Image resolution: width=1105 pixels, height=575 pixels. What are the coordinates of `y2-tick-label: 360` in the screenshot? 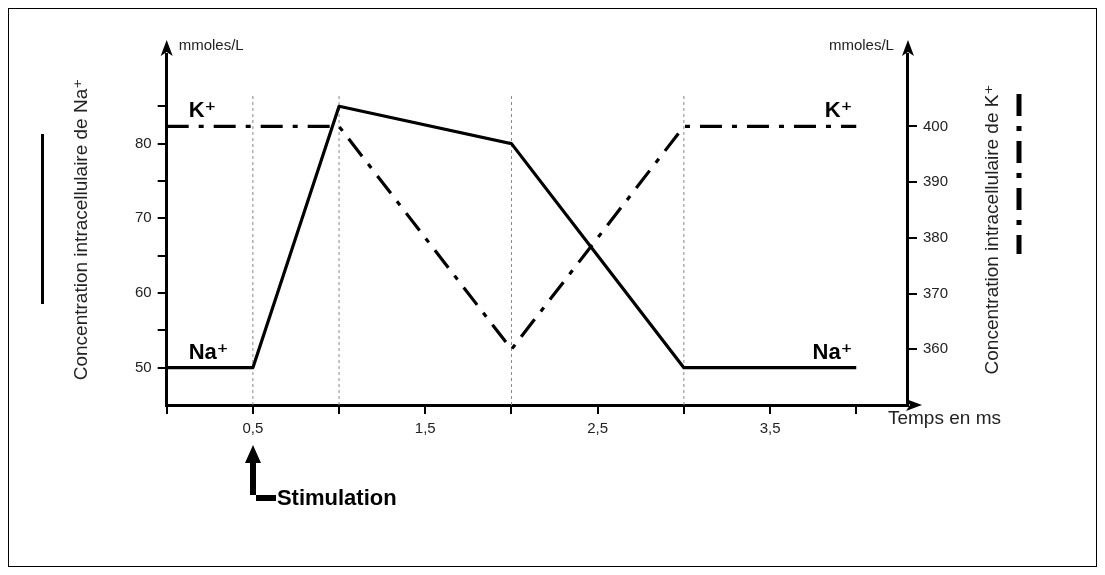 It's located at (935, 348).